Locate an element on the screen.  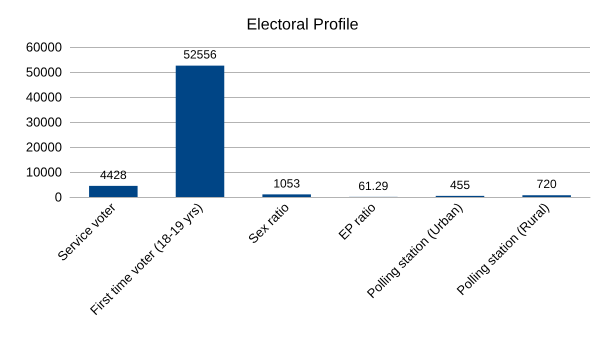
data-label: 1053 is located at coordinates (286, 183).